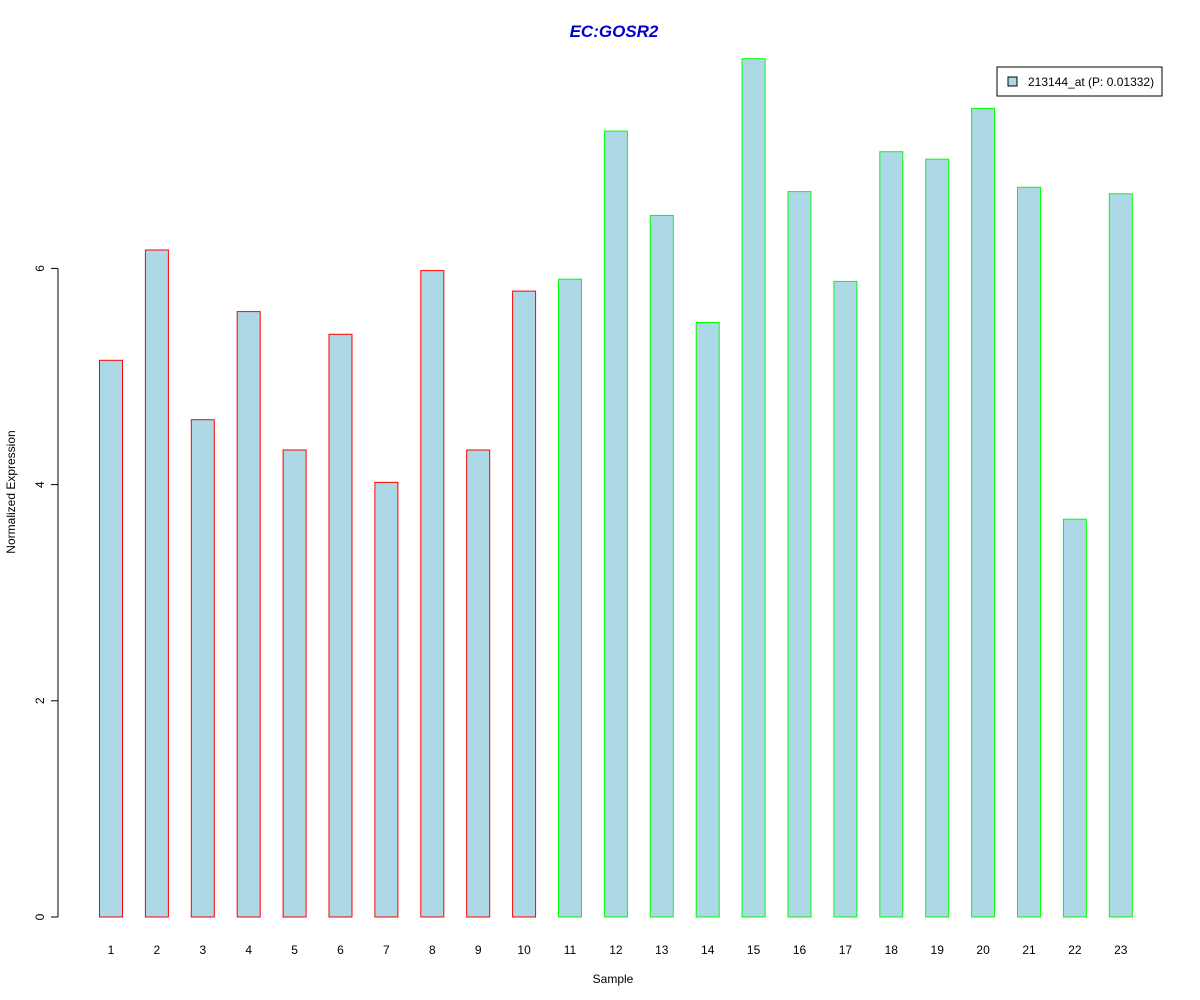 The width and height of the screenshot is (1200, 1000). I want to click on y-axis-label: Normalized Expression, so click(11, 491).